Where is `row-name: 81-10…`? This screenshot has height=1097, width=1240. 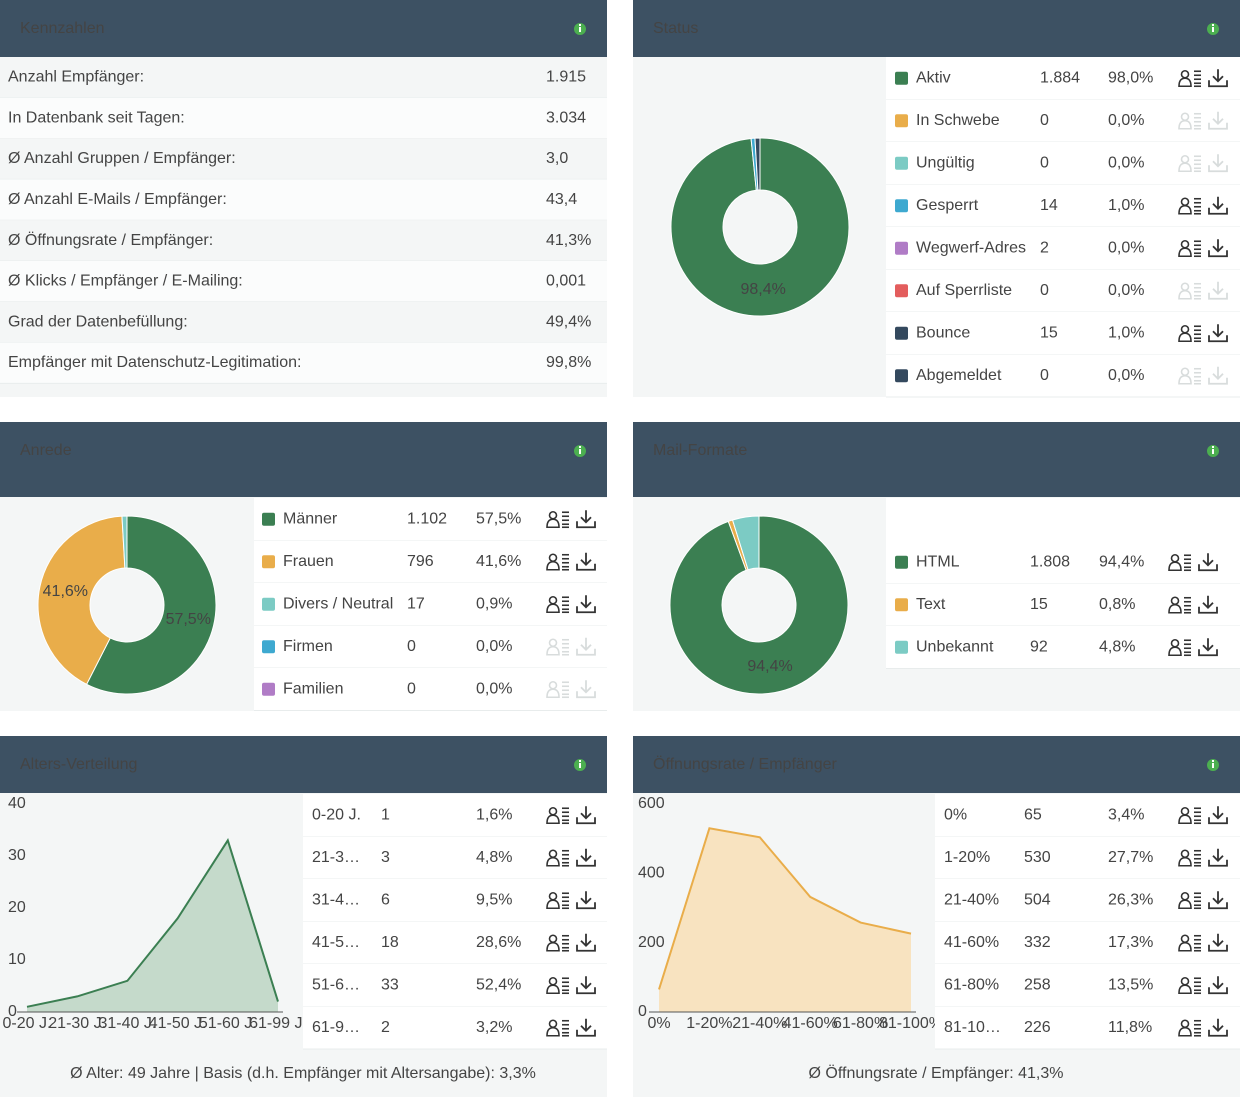
row-name: 81-10… is located at coordinates (972, 1027).